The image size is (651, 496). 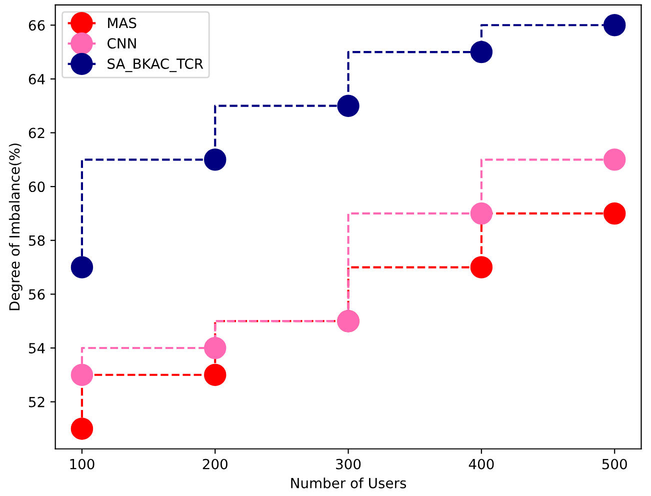 What do you see at coordinates (36, 25) in the screenshot?
I see `y-tick-label: 66` at bounding box center [36, 25].